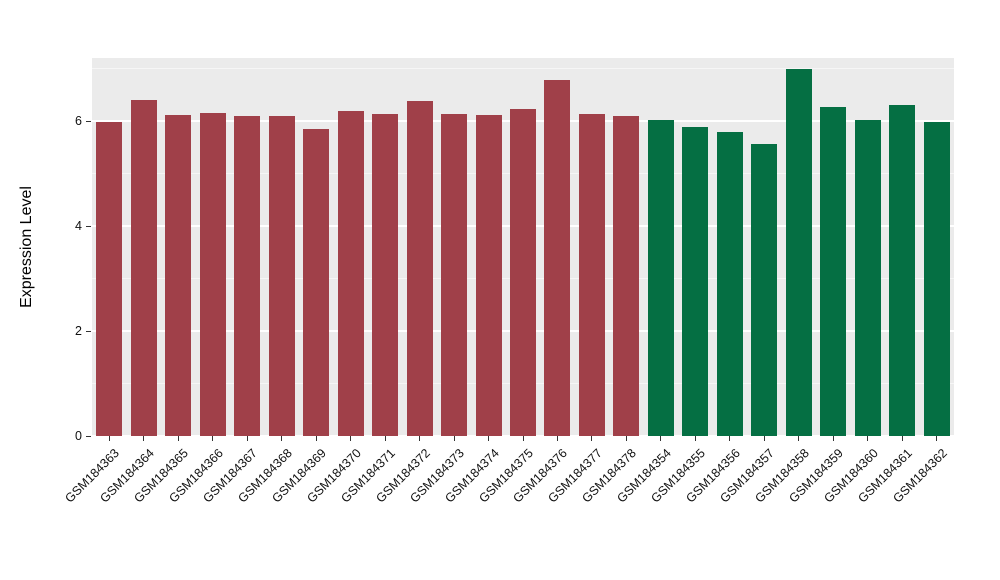  I want to click on y-tick-label: 2, so click(78, 331).